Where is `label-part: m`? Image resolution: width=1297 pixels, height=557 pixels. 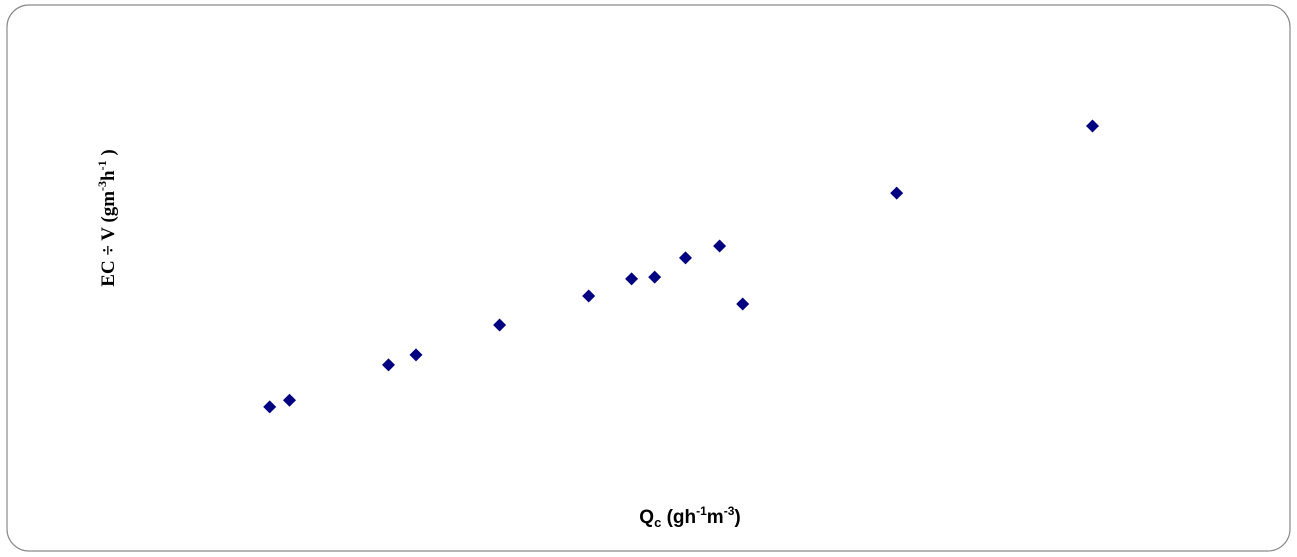 label-part: m is located at coordinates (715, 517).